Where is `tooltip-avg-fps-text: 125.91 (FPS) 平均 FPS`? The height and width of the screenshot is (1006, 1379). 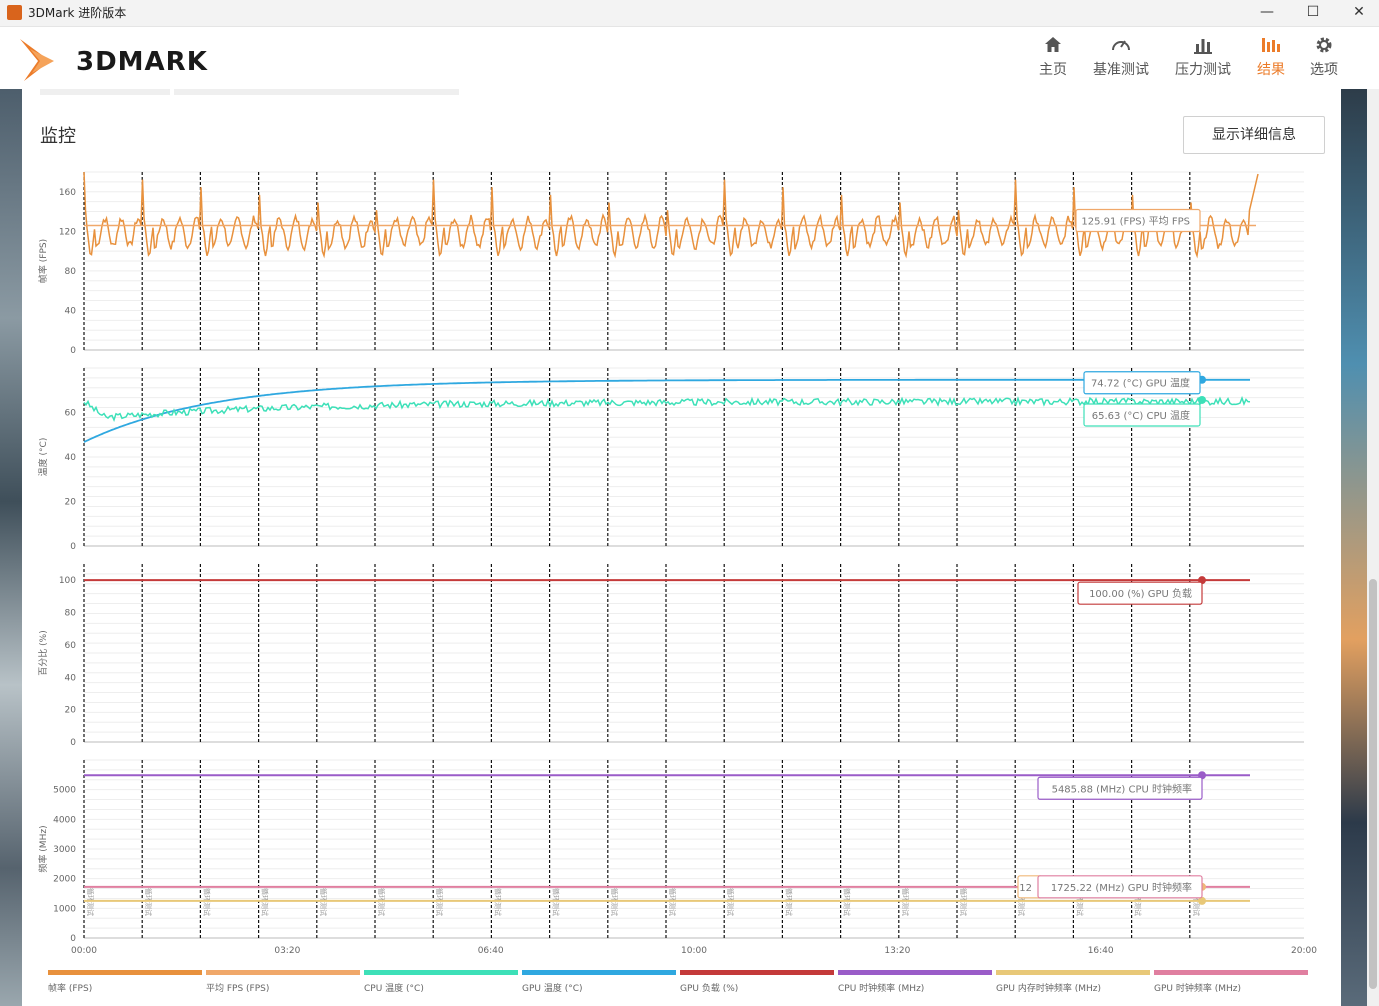 tooltip-avg-fps-text: 125.91 (FPS) 平均 FPS is located at coordinates (1135, 221).